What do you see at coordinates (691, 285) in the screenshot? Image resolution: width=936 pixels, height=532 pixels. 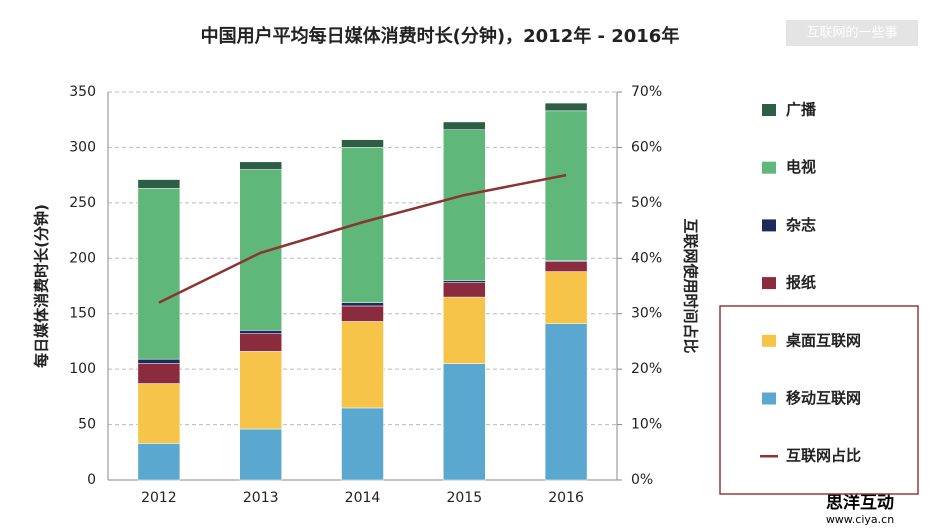 I see `y2-axis-label: 互联网使用时间占比` at bounding box center [691, 285].